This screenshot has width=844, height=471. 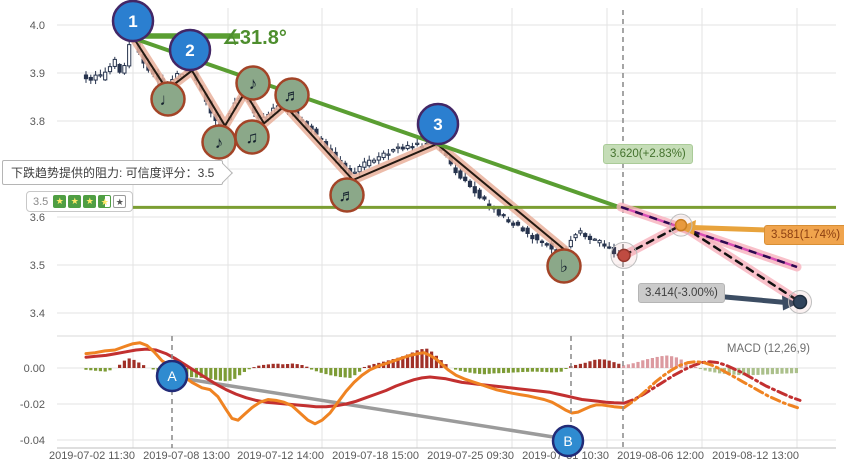 I want to click on wave-point-number: 1, so click(x=132, y=21).